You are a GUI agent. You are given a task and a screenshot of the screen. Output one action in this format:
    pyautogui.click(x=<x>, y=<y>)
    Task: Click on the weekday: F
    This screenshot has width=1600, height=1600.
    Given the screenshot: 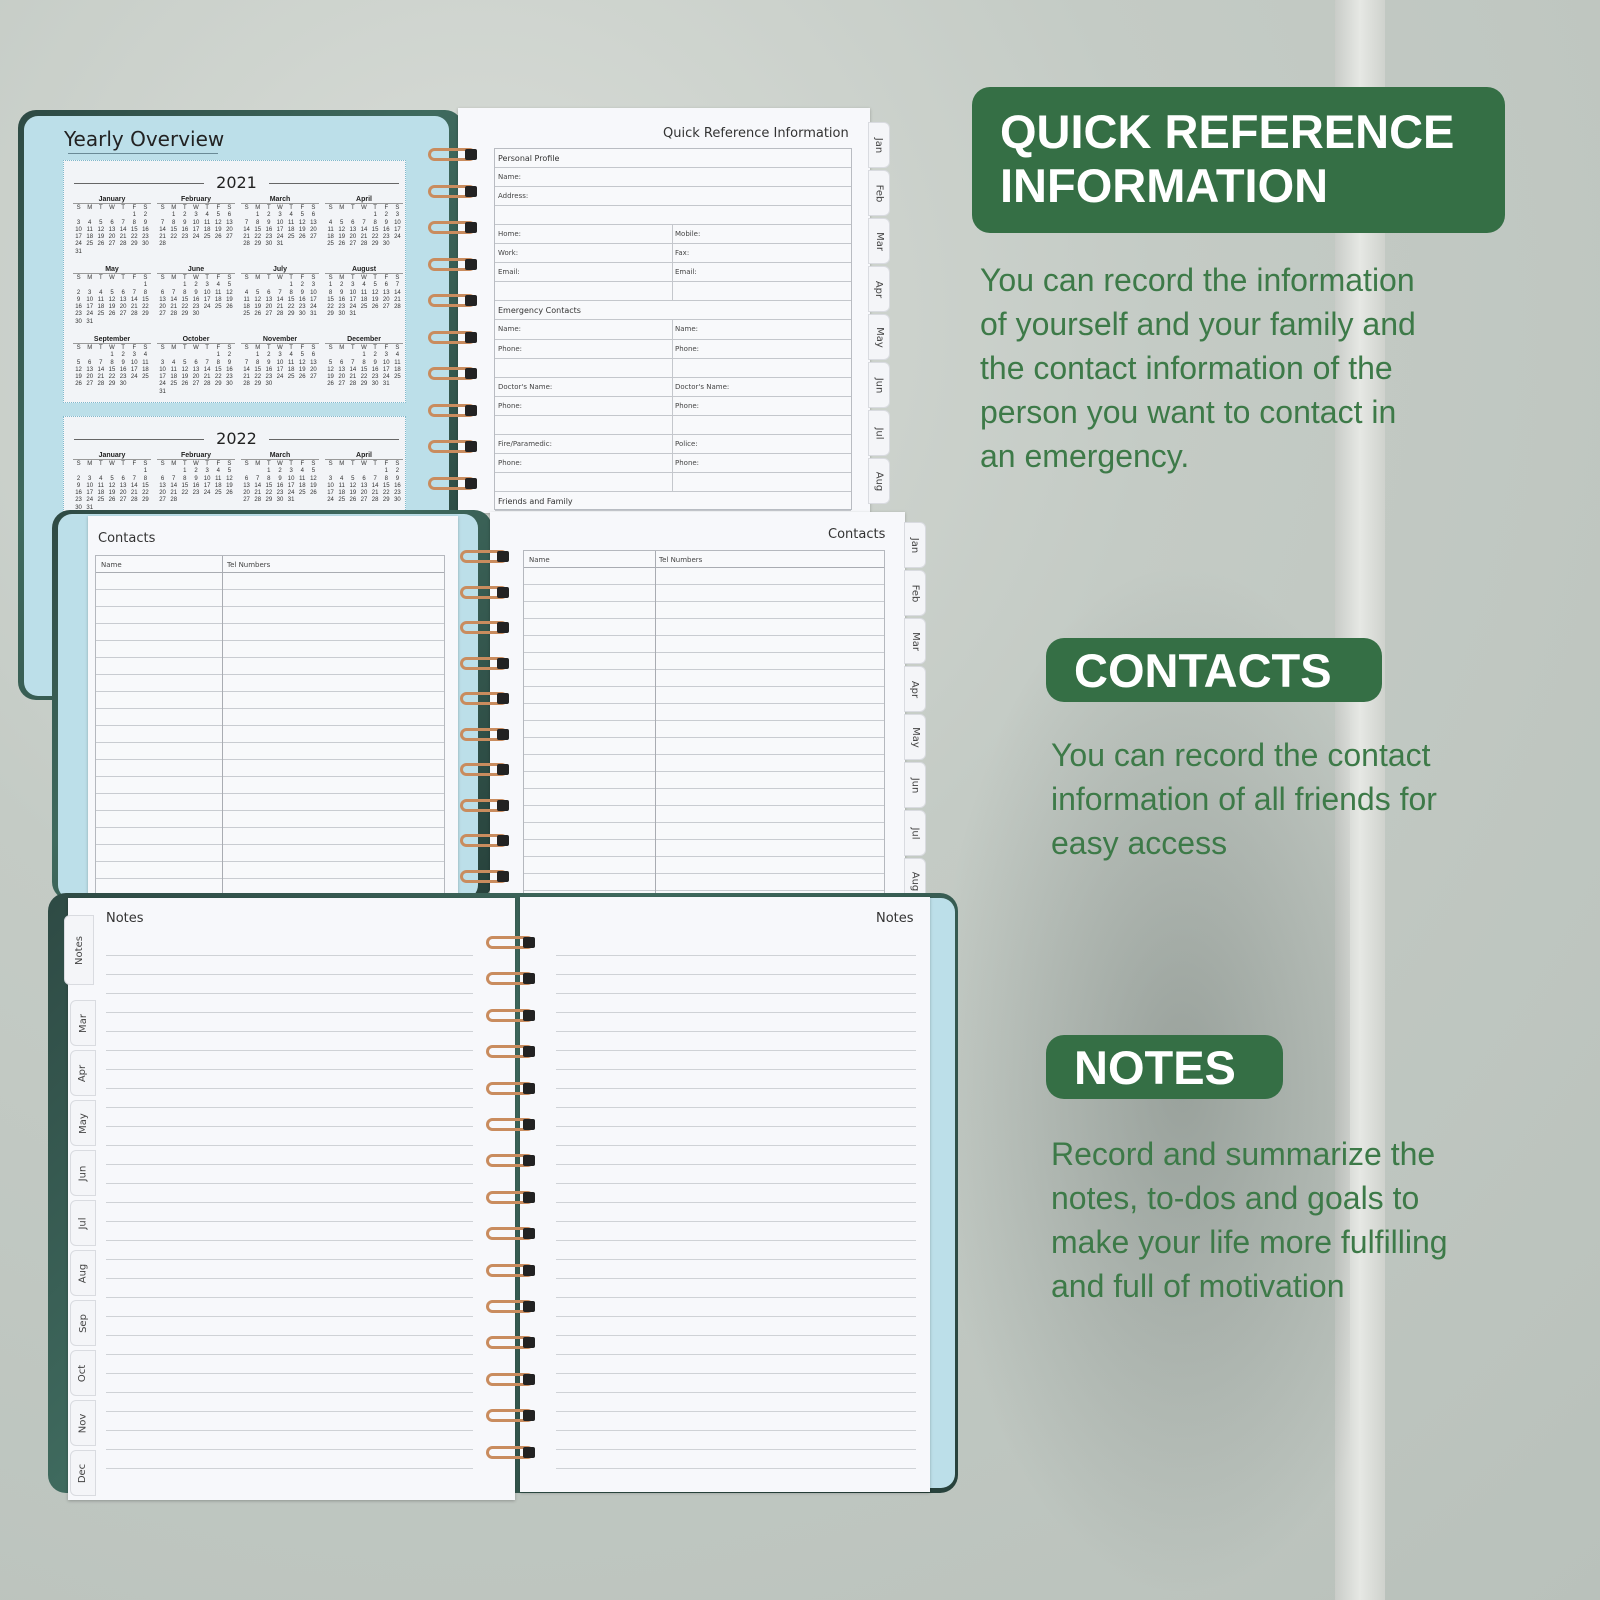 What is the action you would take?
    pyautogui.click(x=302, y=278)
    